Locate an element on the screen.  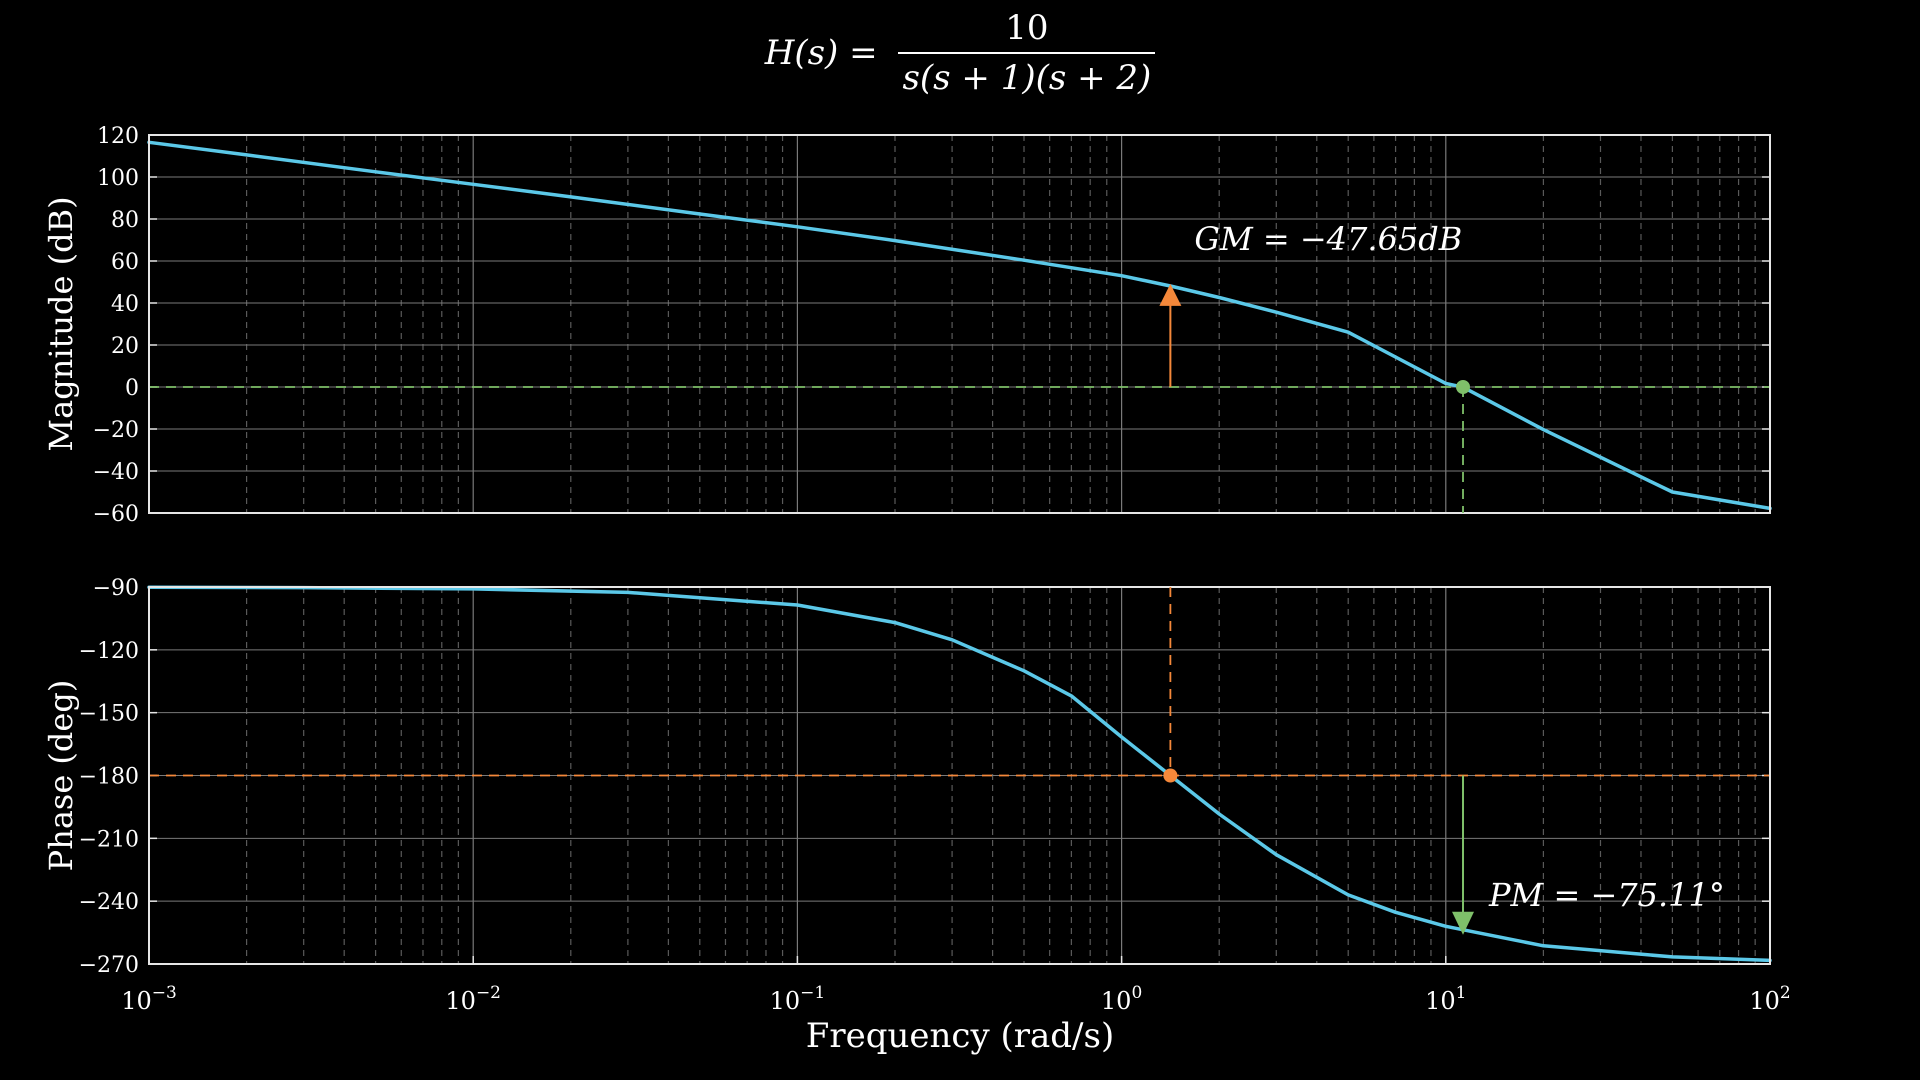
y-tick-label: −60 is located at coordinates (116, 514).